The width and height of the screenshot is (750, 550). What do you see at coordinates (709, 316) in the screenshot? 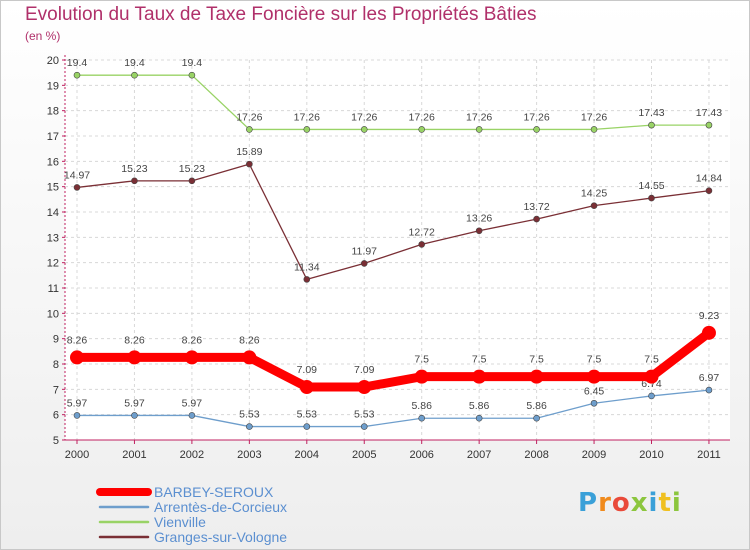
I see `data-label: 9.23` at bounding box center [709, 316].